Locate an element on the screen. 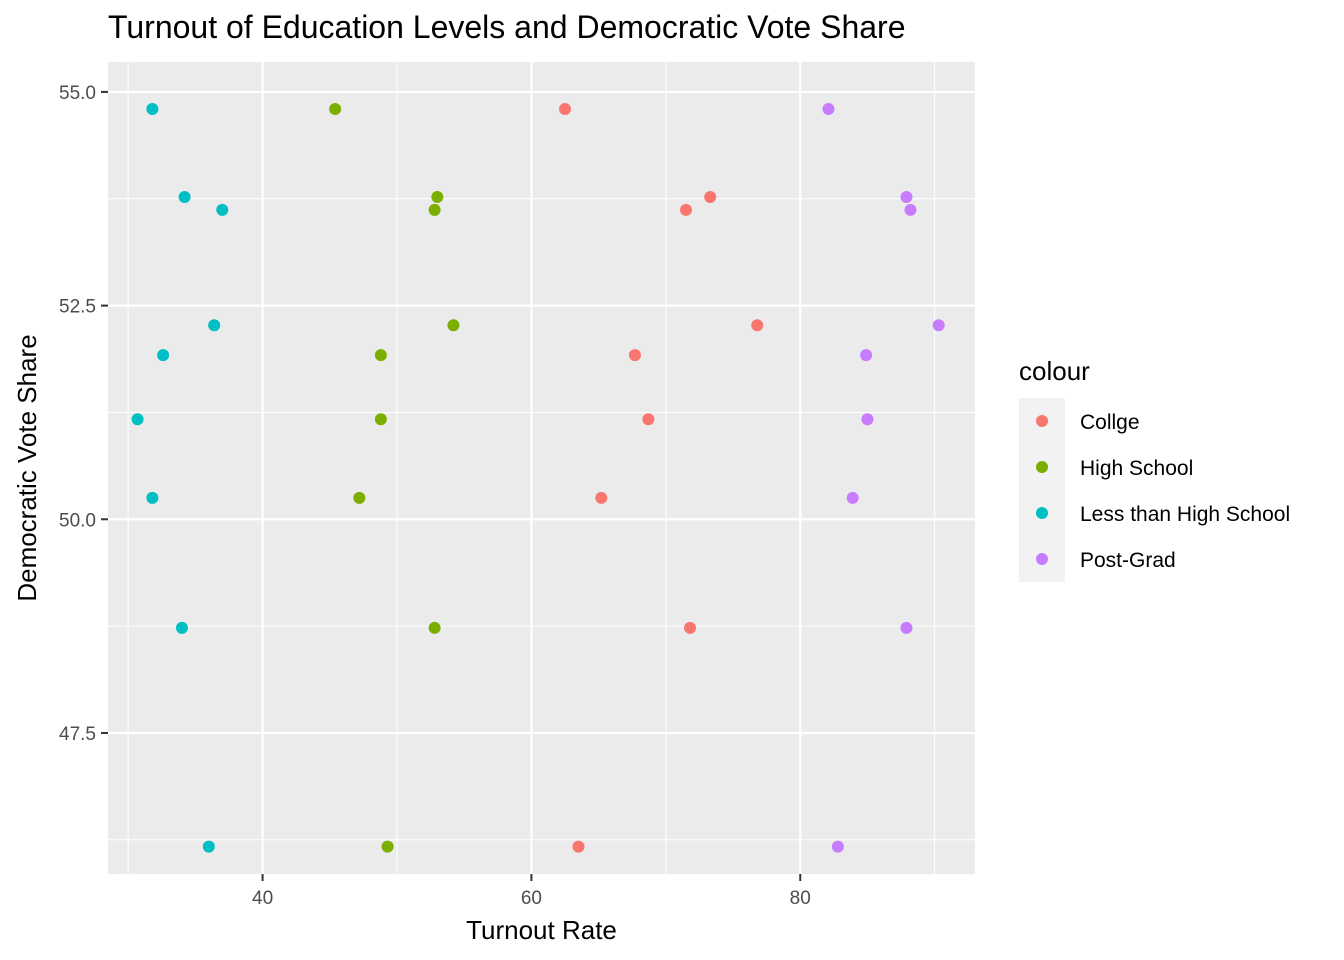 This screenshot has height=960, width=1344. legend-title: colour is located at coordinates (1054, 371).